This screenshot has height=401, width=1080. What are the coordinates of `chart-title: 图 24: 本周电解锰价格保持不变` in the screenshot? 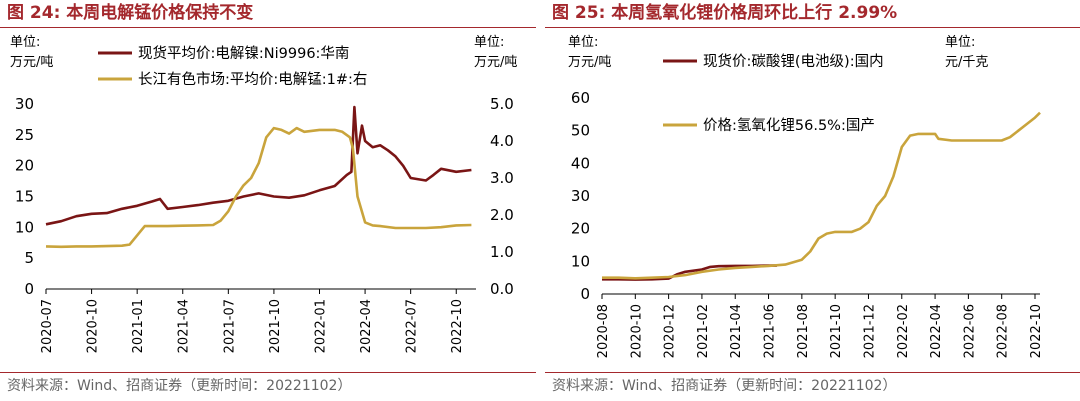 It's located at (130, 13).